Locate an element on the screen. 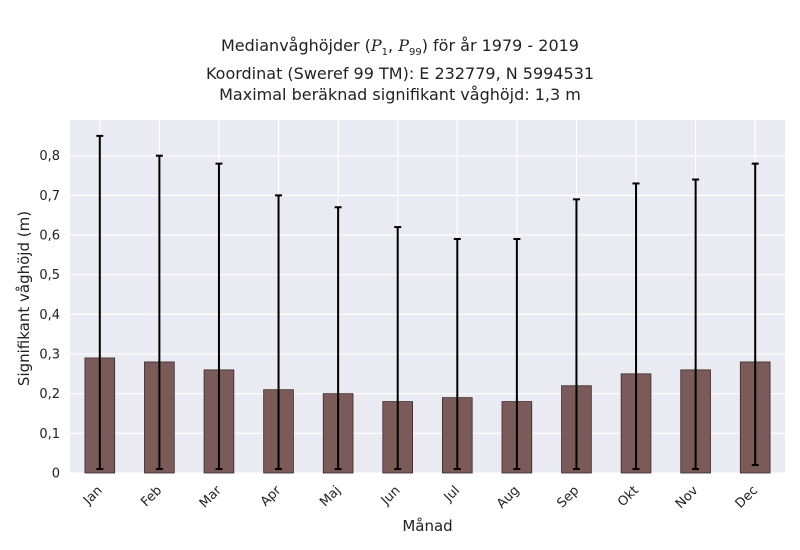  y-tick-label: 0,7 is located at coordinates (49, 196).